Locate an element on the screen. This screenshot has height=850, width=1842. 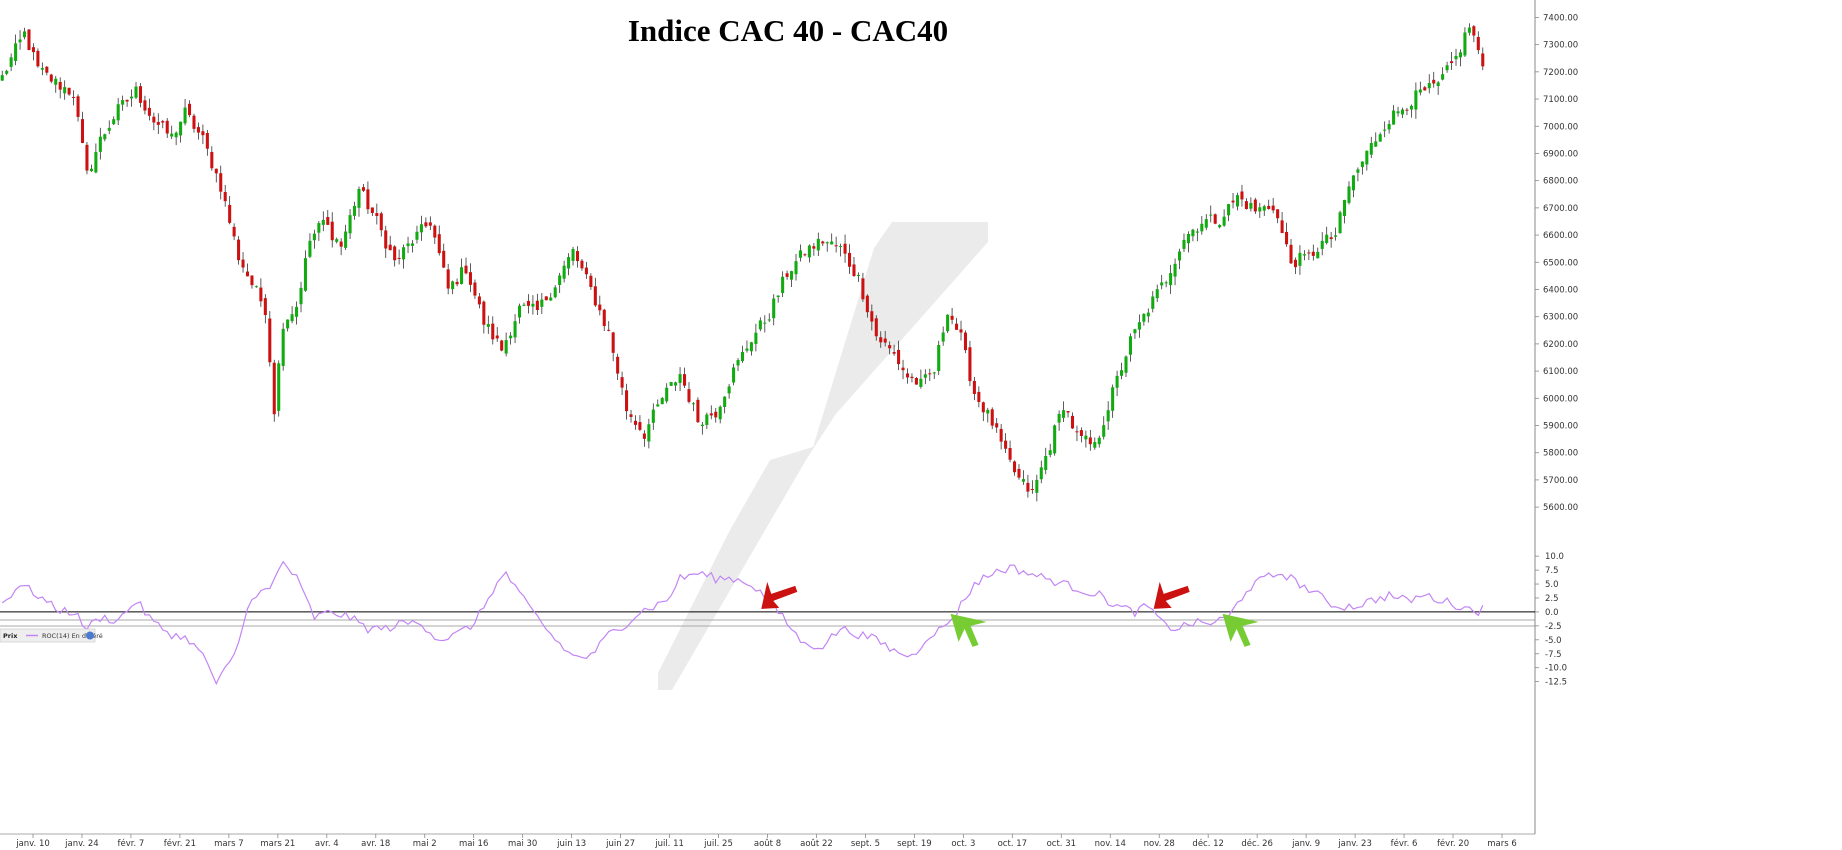
signal-arrows is located at coordinates (1010, 614).